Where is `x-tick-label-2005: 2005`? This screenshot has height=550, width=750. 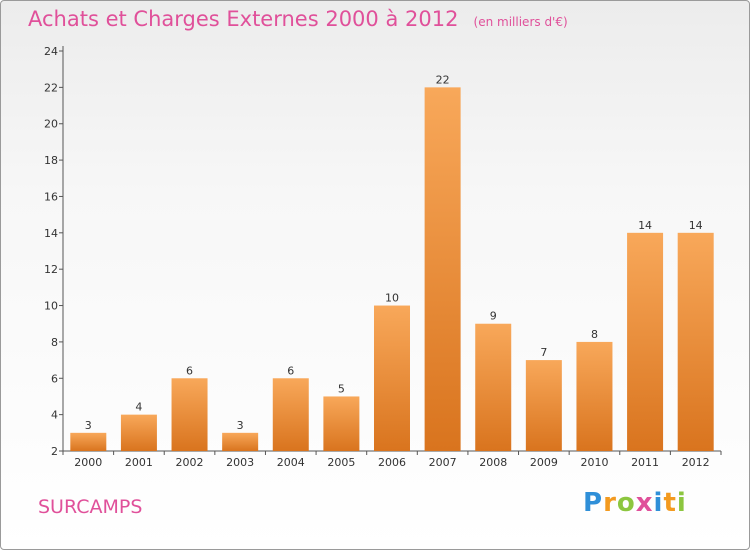
x-tick-label-2005: 2005 is located at coordinates (341, 462).